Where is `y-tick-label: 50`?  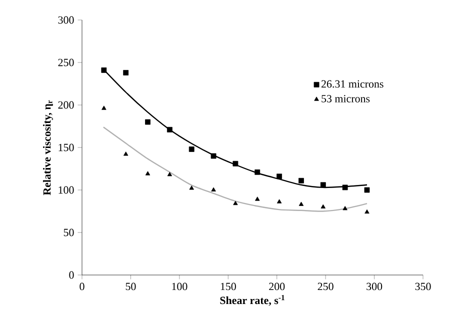 y-tick-label: 50 is located at coordinates (69, 232).